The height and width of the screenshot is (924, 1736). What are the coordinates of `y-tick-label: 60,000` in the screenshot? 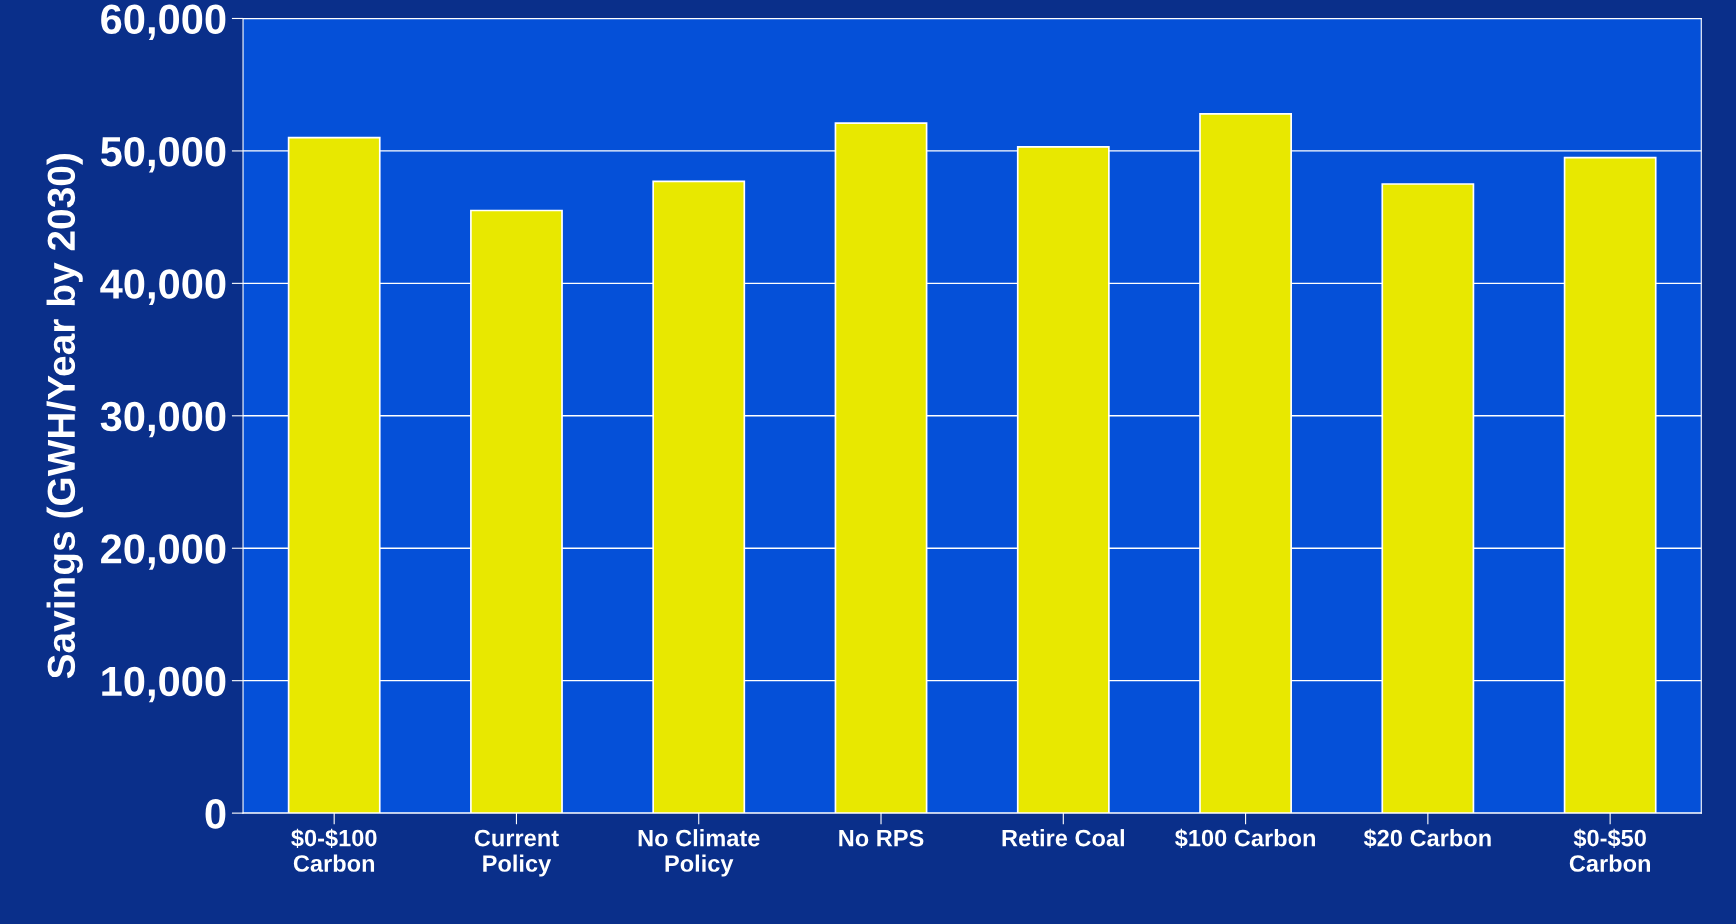 It's located at (163, 22).